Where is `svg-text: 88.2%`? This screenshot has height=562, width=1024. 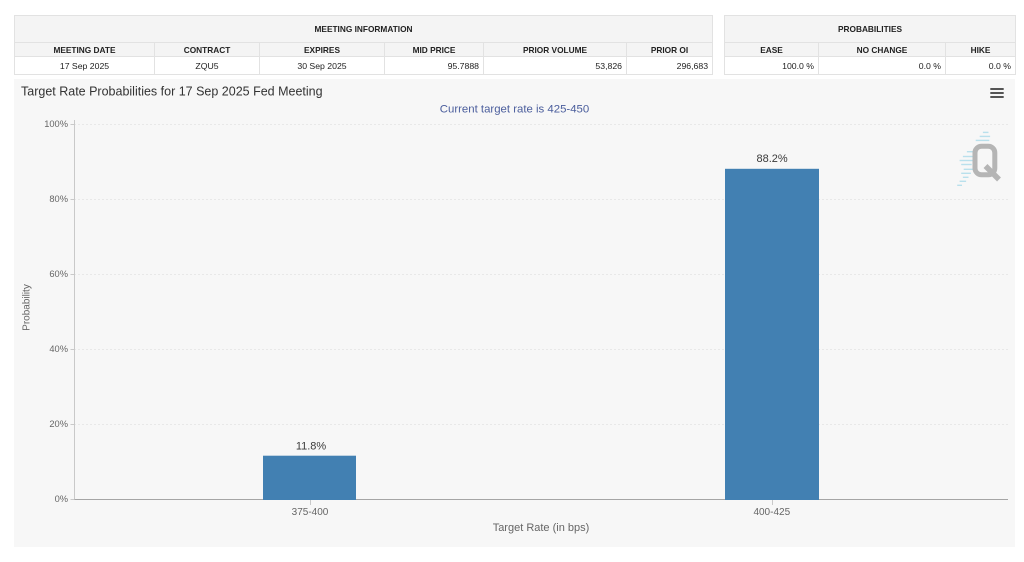 svg-text: 88.2% is located at coordinates (771, 159).